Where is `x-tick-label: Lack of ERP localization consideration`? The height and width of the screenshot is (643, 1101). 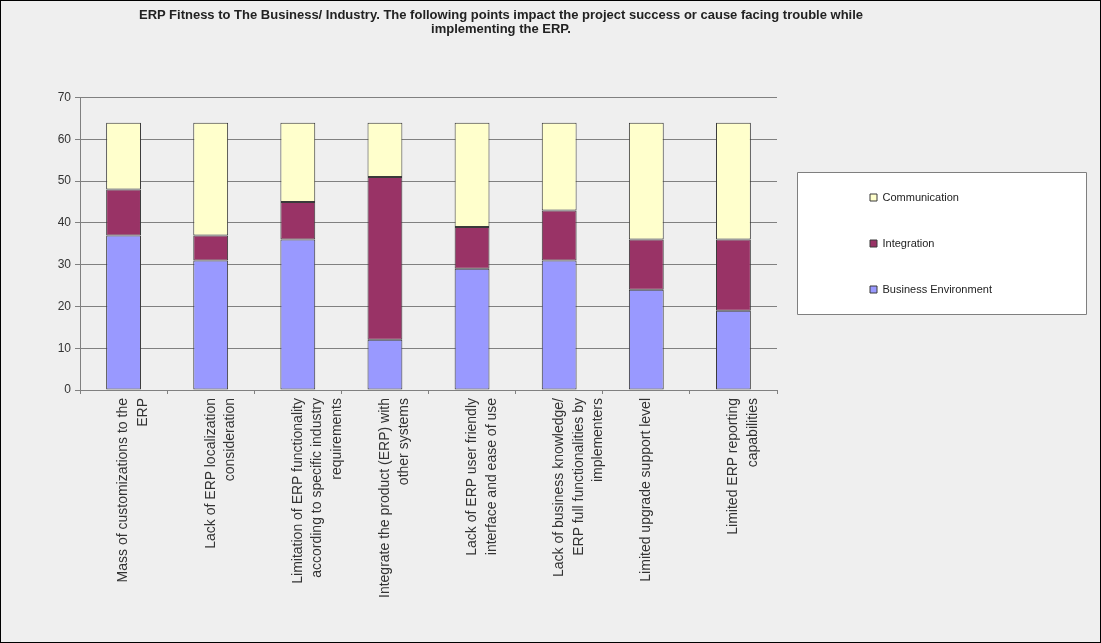 x-tick-label: Lack of ERP localization consideration is located at coordinates (219, 473).